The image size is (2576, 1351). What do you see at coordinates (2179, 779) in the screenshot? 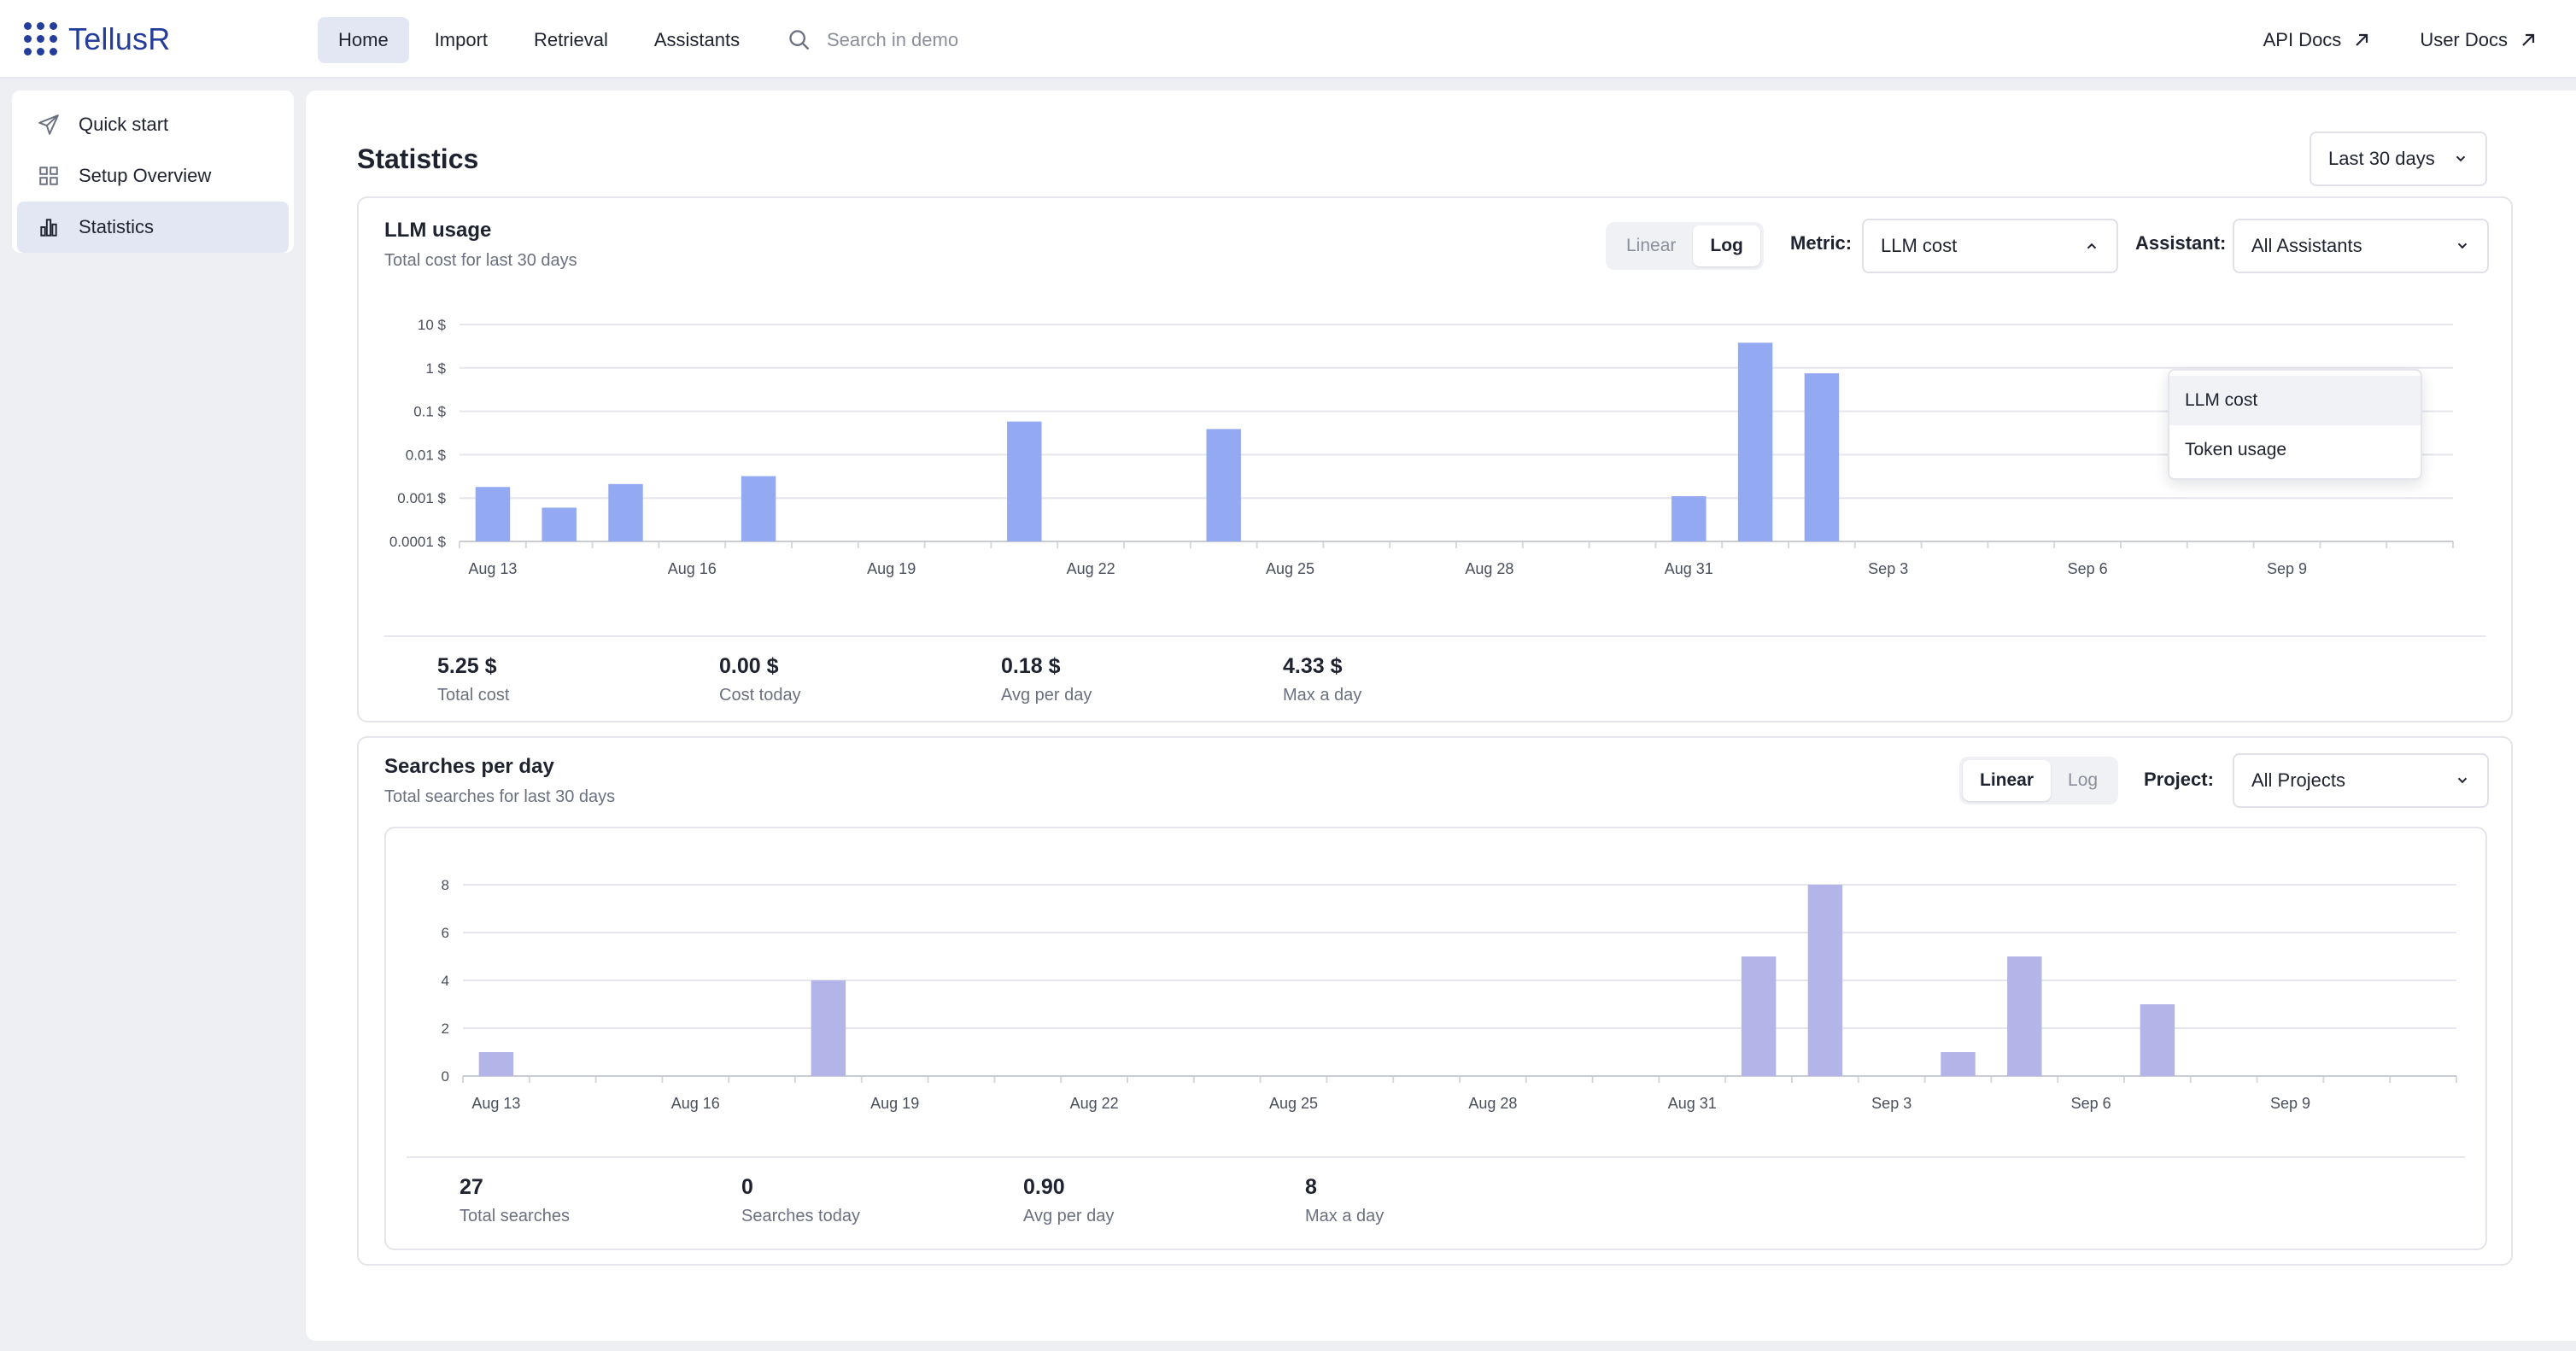
I see `project-label: Project:` at bounding box center [2179, 779].